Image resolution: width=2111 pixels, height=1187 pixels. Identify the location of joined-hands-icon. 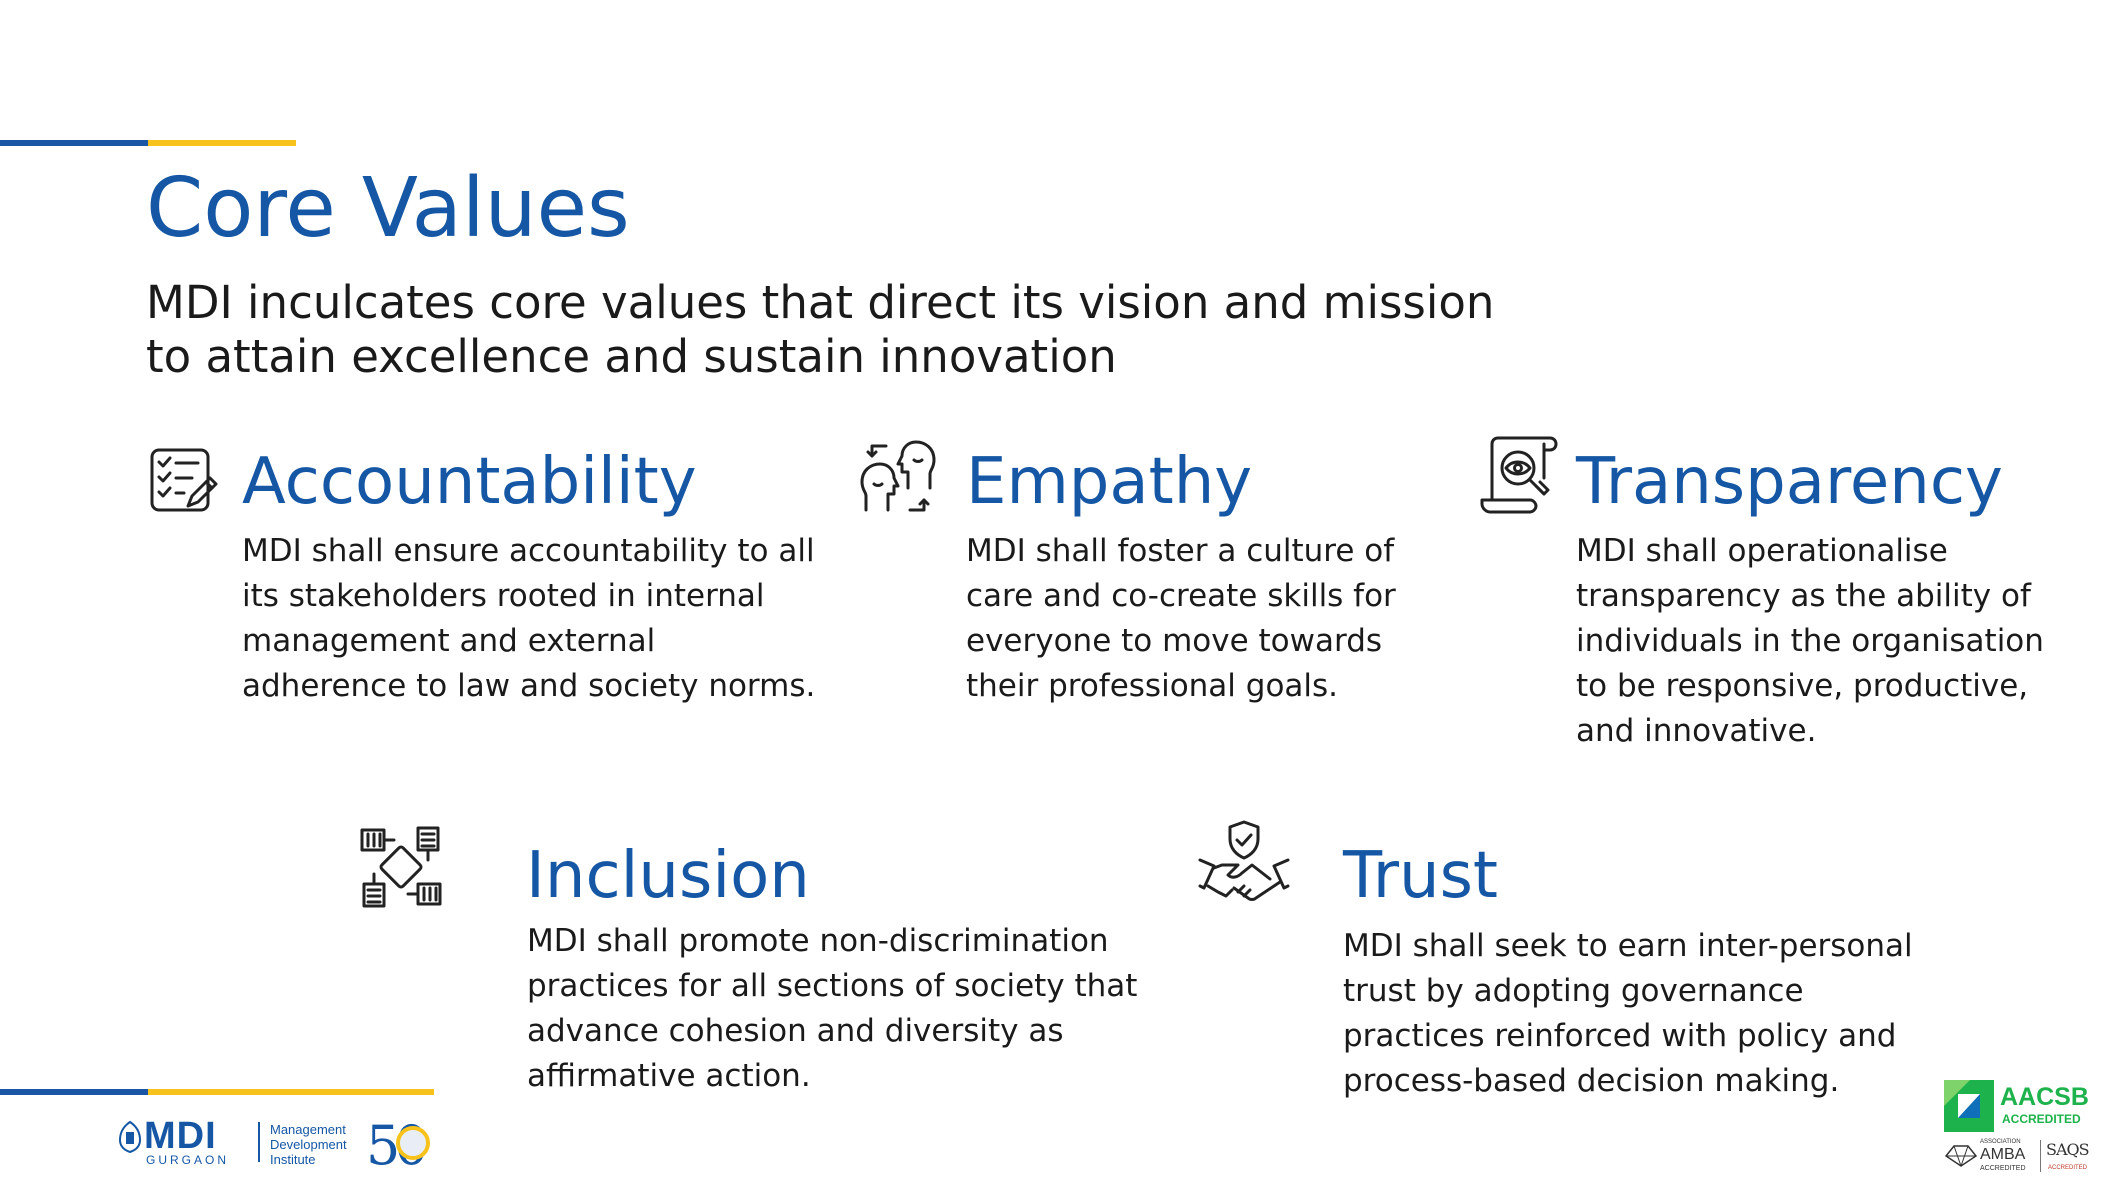
(401, 867).